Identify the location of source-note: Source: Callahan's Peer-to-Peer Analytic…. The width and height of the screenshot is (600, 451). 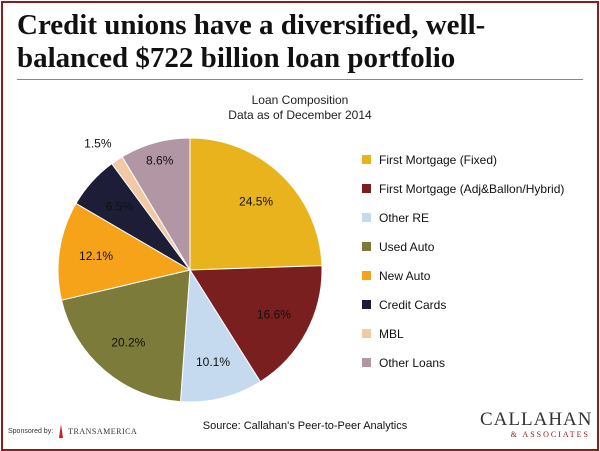
(305, 426).